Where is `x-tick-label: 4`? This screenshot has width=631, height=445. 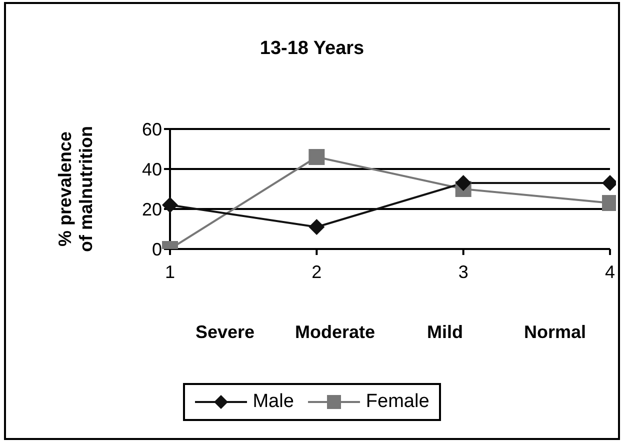
x-tick-label: 4 is located at coordinates (610, 272).